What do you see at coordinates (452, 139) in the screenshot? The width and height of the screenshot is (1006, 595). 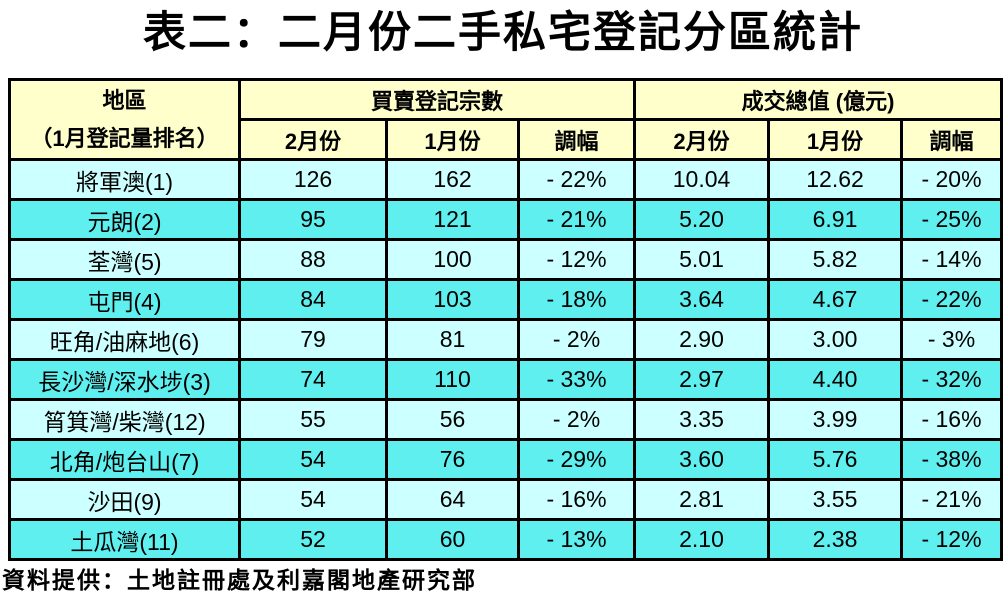 I see `column-header-count-jan: 1月份` at bounding box center [452, 139].